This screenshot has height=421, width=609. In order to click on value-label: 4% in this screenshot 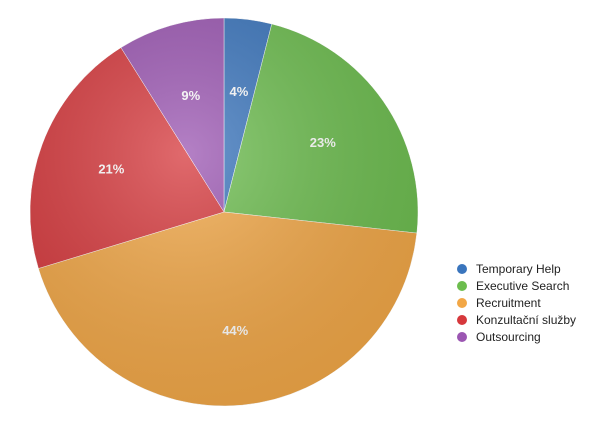, I will do `click(239, 91)`.